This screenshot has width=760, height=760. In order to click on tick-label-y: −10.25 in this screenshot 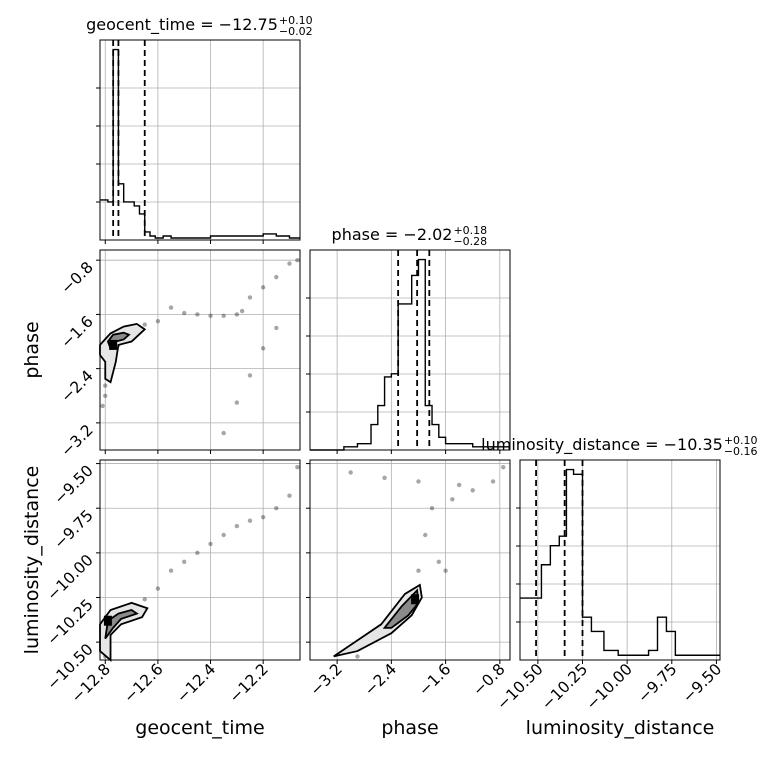, I will do `click(70, 622)`.